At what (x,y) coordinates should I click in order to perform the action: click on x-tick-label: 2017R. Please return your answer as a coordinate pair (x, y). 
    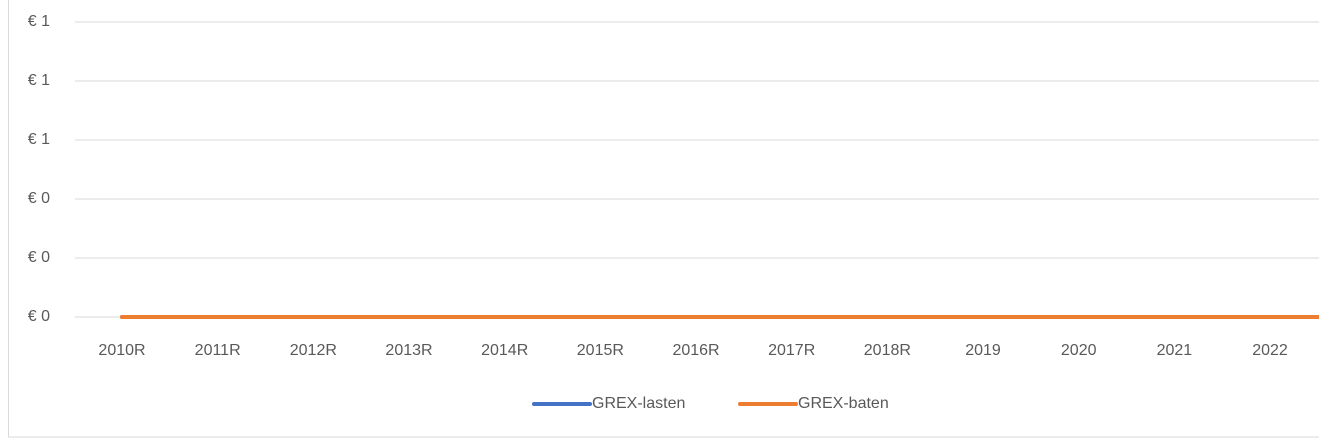
    Looking at the image, I should click on (791, 350).